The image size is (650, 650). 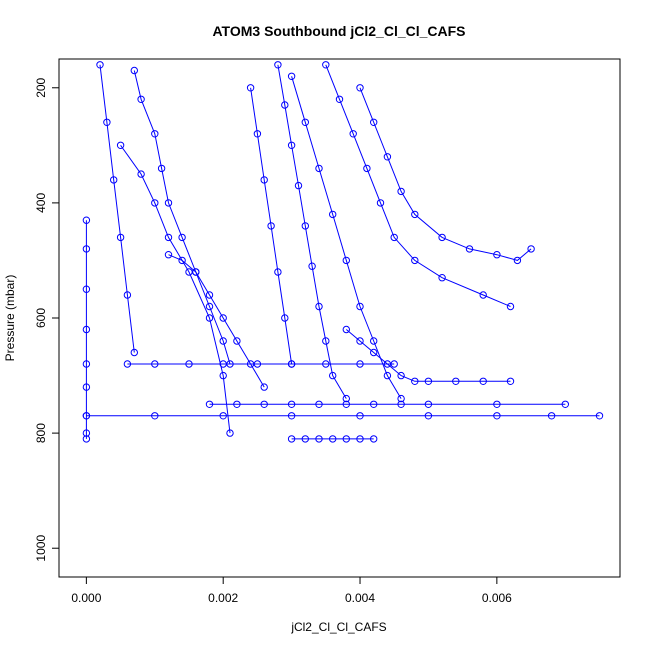 I want to click on x-tick-label: 0.002, so click(x=223, y=598).